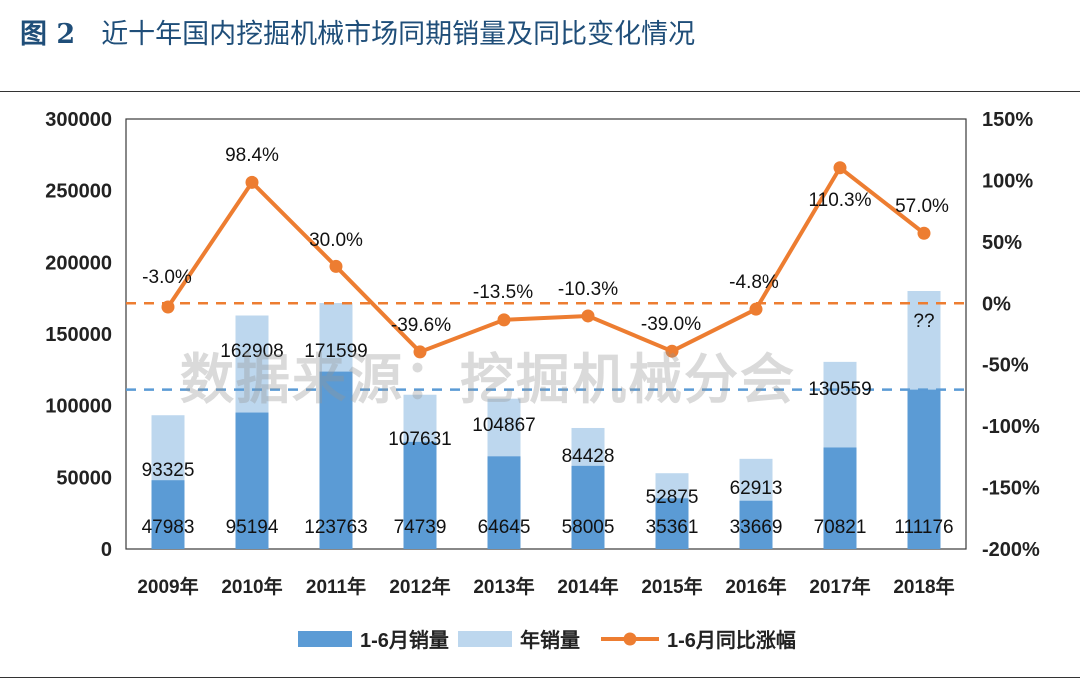 This screenshot has height=689, width=1080. What do you see at coordinates (756, 488) in the screenshot?
I see `data-label-annual: 62913` at bounding box center [756, 488].